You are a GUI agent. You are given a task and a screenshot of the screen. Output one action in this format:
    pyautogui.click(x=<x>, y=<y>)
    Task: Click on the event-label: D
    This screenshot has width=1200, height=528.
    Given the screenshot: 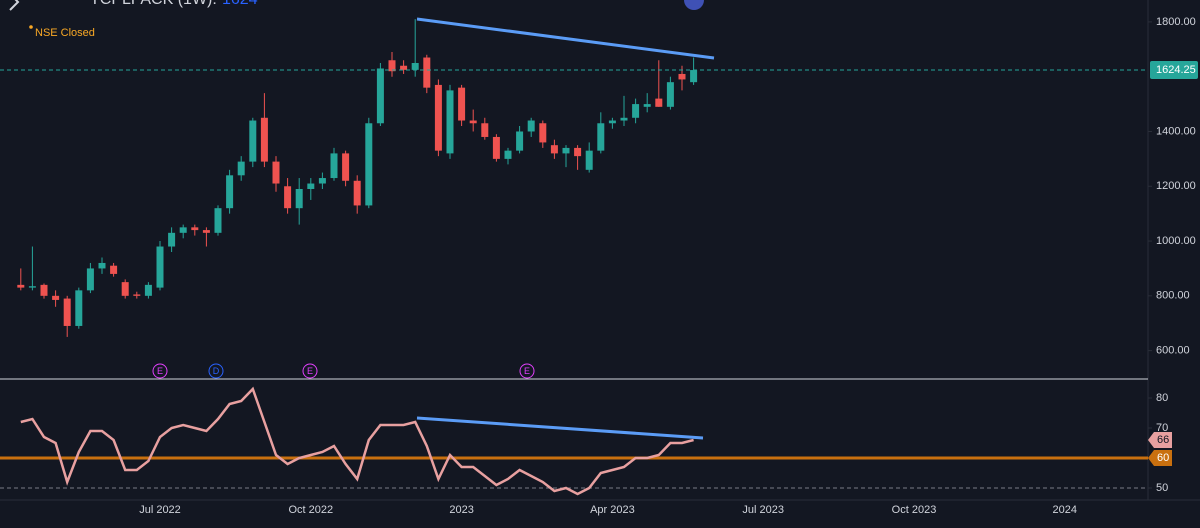 What is the action you would take?
    pyautogui.click(x=216, y=371)
    